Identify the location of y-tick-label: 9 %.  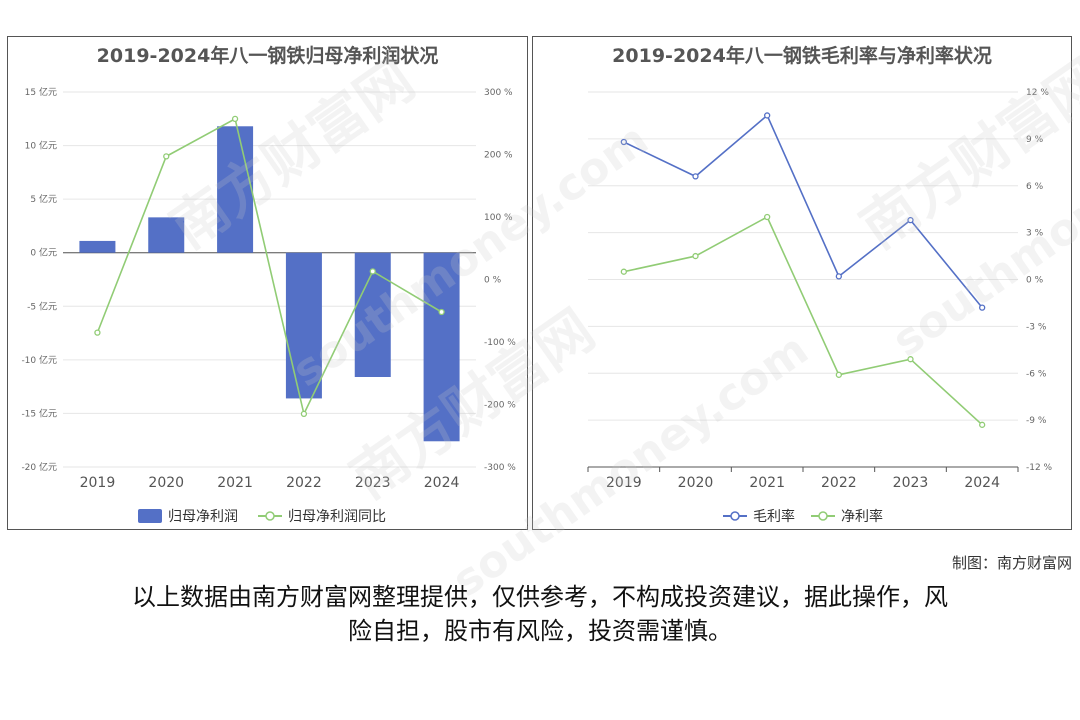
(1035, 140).